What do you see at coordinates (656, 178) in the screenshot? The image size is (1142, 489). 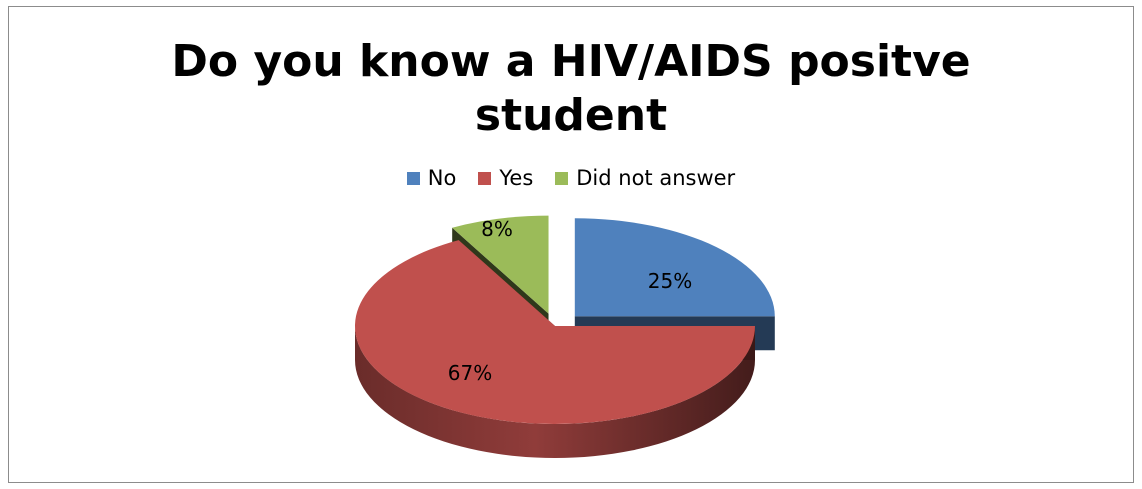 I see `legend-label-did-not-answer: Did not answer` at bounding box center [656, 178].